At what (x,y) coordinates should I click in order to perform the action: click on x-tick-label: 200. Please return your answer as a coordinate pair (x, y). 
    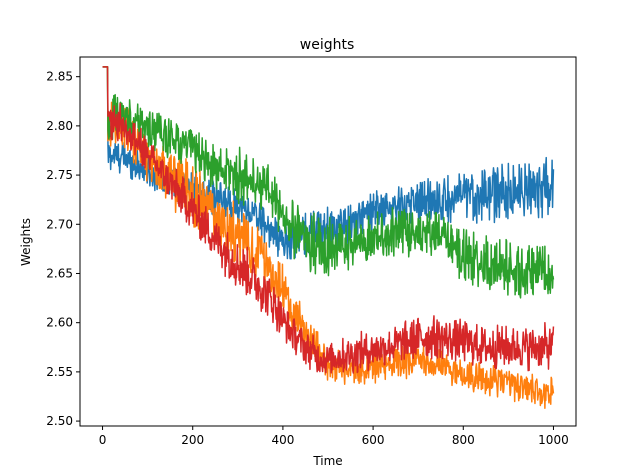
    Looking at the image, I should click on (192, 440).